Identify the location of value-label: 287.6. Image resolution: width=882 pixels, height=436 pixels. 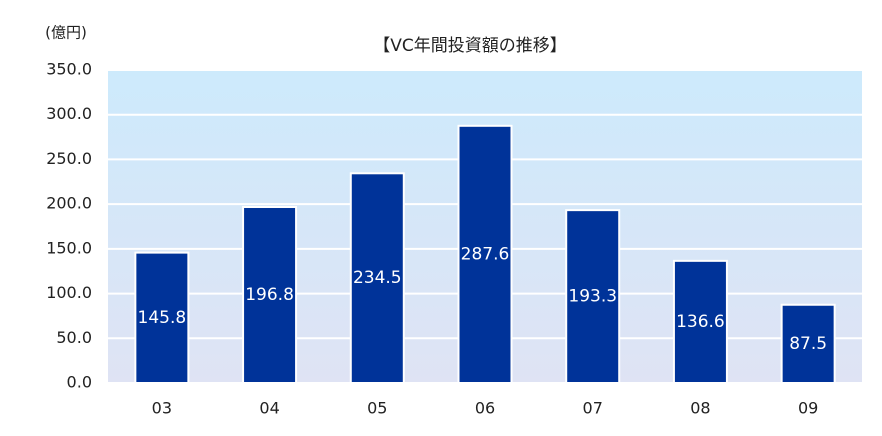
(485, 254).